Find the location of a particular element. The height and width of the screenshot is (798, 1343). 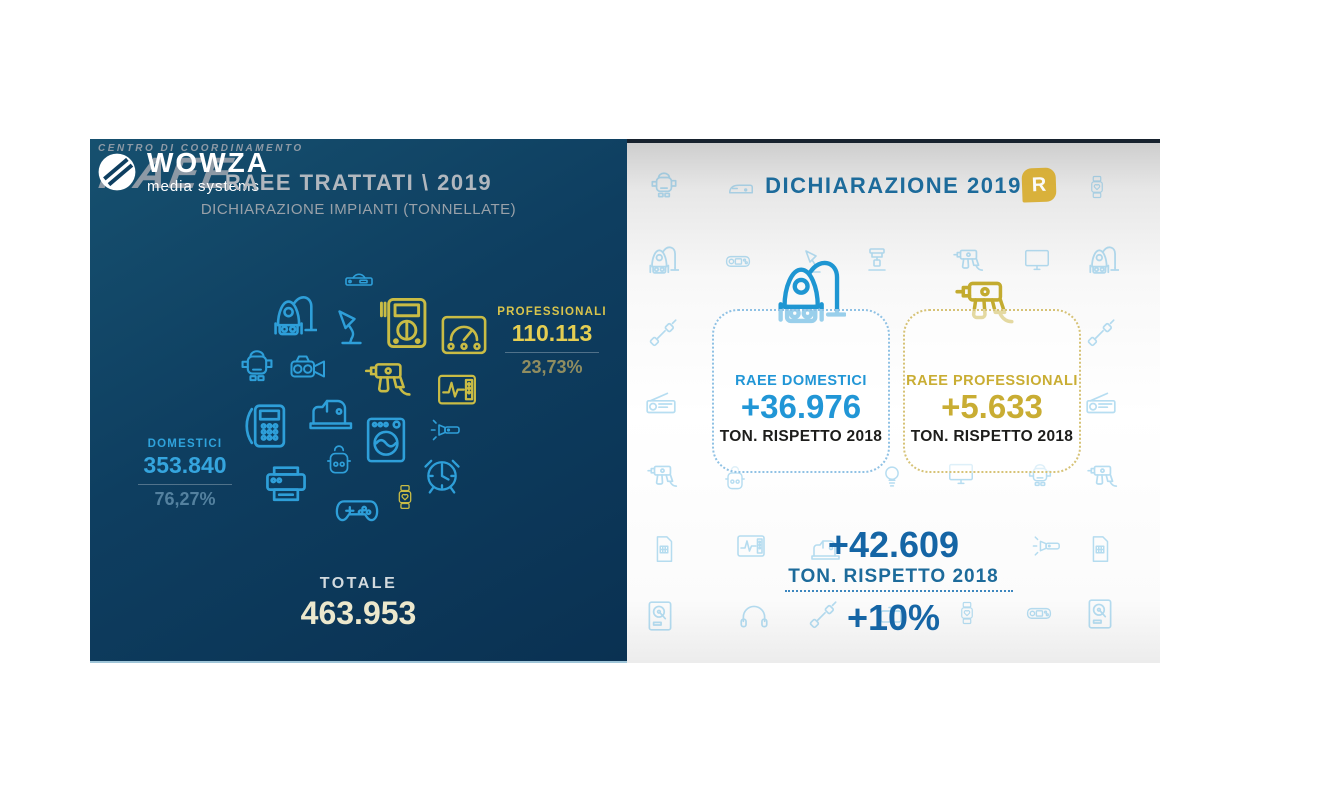

printer-icon is located at coordinates (286, 479).